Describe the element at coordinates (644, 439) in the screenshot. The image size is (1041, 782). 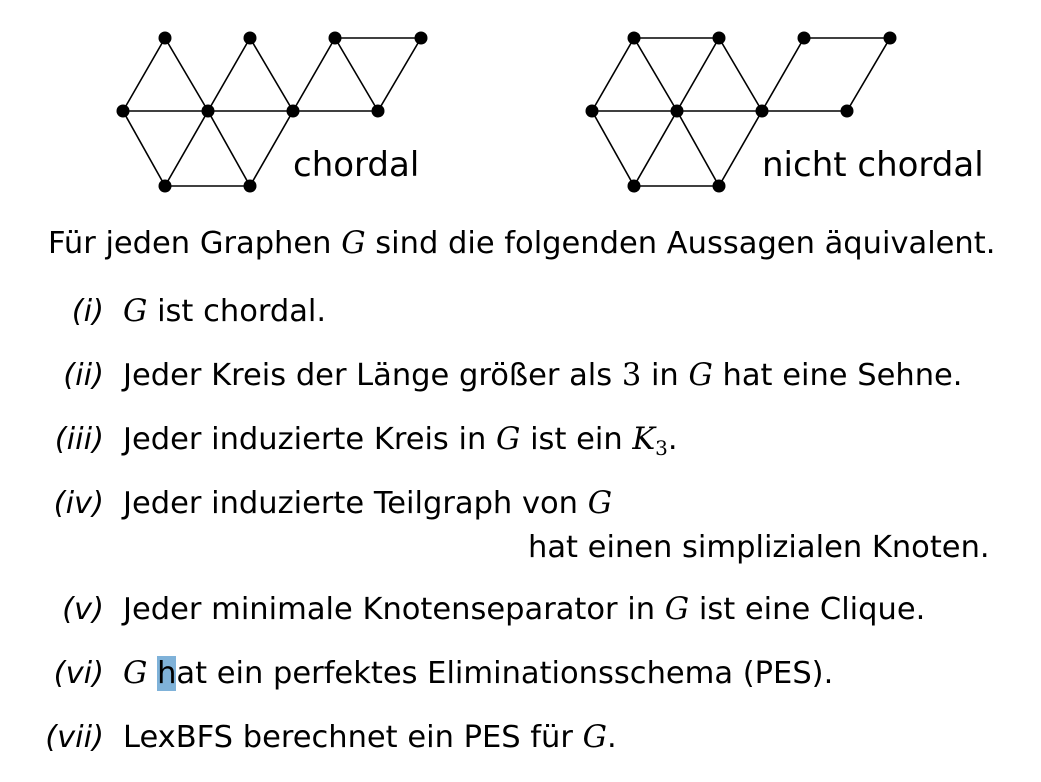
I see `item-text-segment: K` at that location.